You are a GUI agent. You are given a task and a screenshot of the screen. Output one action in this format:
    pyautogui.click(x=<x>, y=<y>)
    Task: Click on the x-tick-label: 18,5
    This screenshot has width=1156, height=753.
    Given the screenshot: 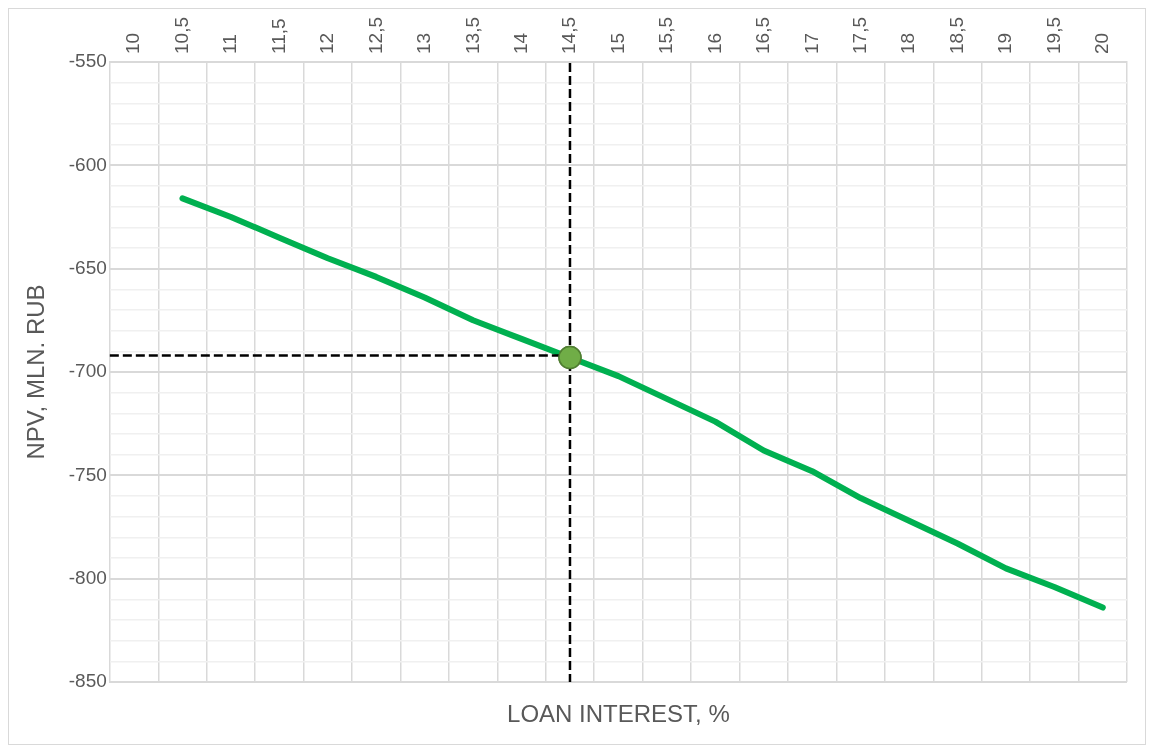 What is the action you would take?
    pyautogui.click(x=956, y=35)
    